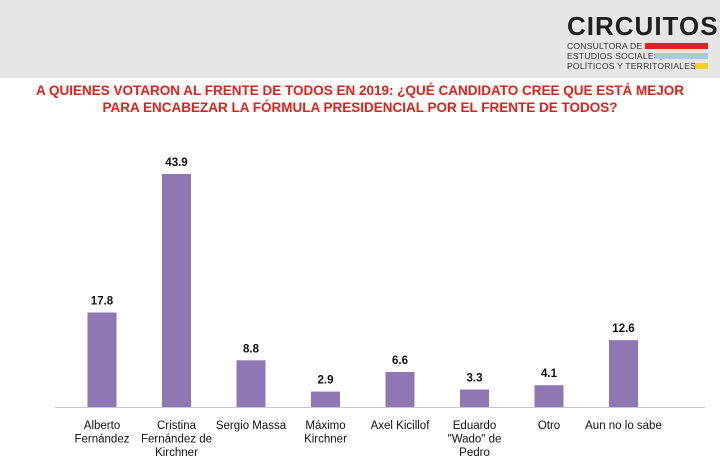  I want to click on value-label-5: 3.3, so click(475, 378).